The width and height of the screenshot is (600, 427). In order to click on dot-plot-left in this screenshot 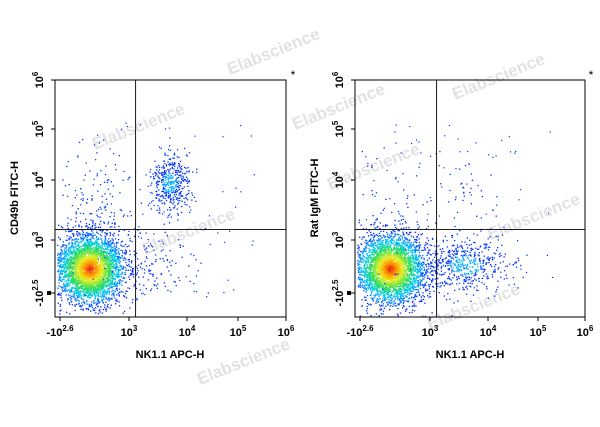, I will do `click(156, 218)`.